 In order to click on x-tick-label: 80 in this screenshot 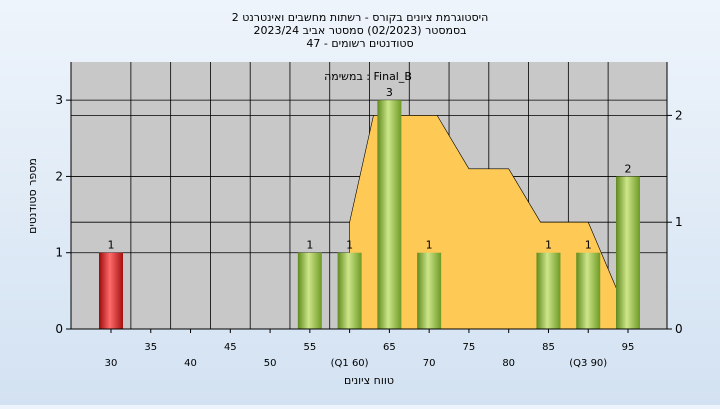, I will do `click(508, 363)`.